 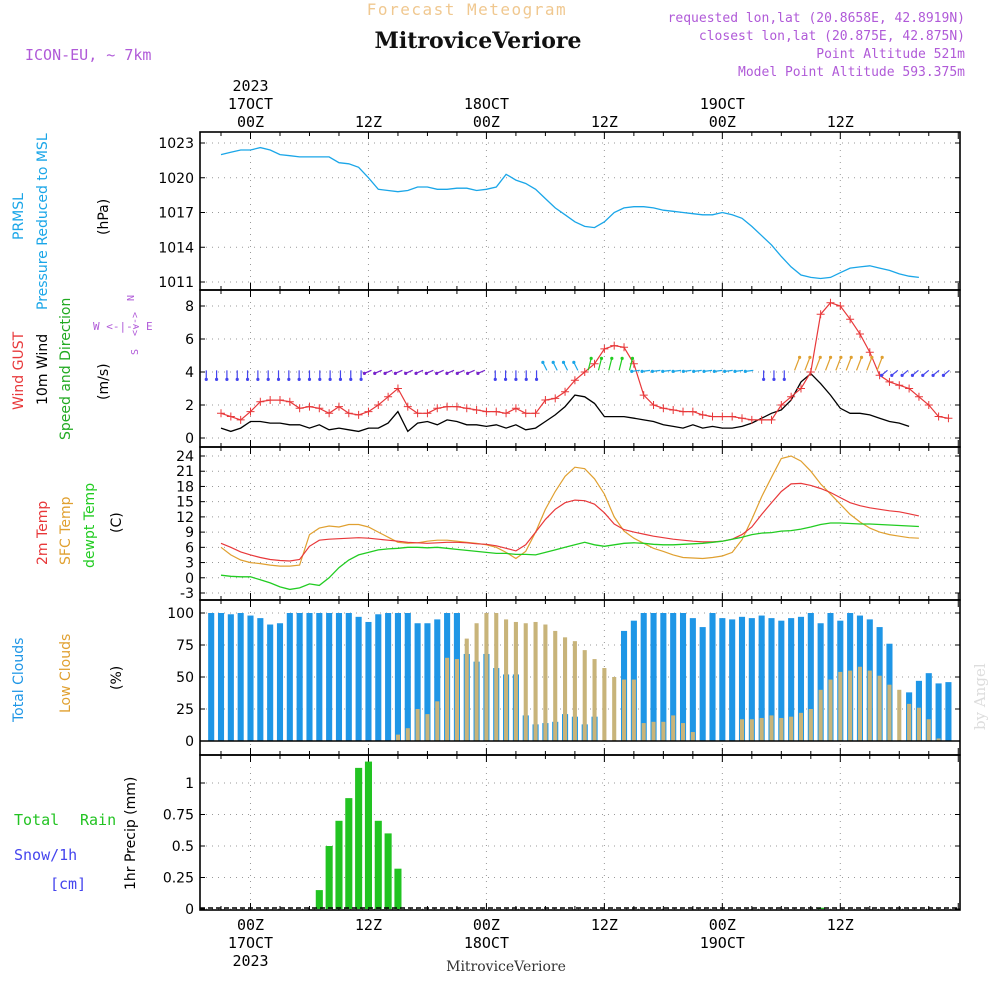 I want to click on wind-label-speed-dir: Speed and Direction, so click(x=66, y=369).